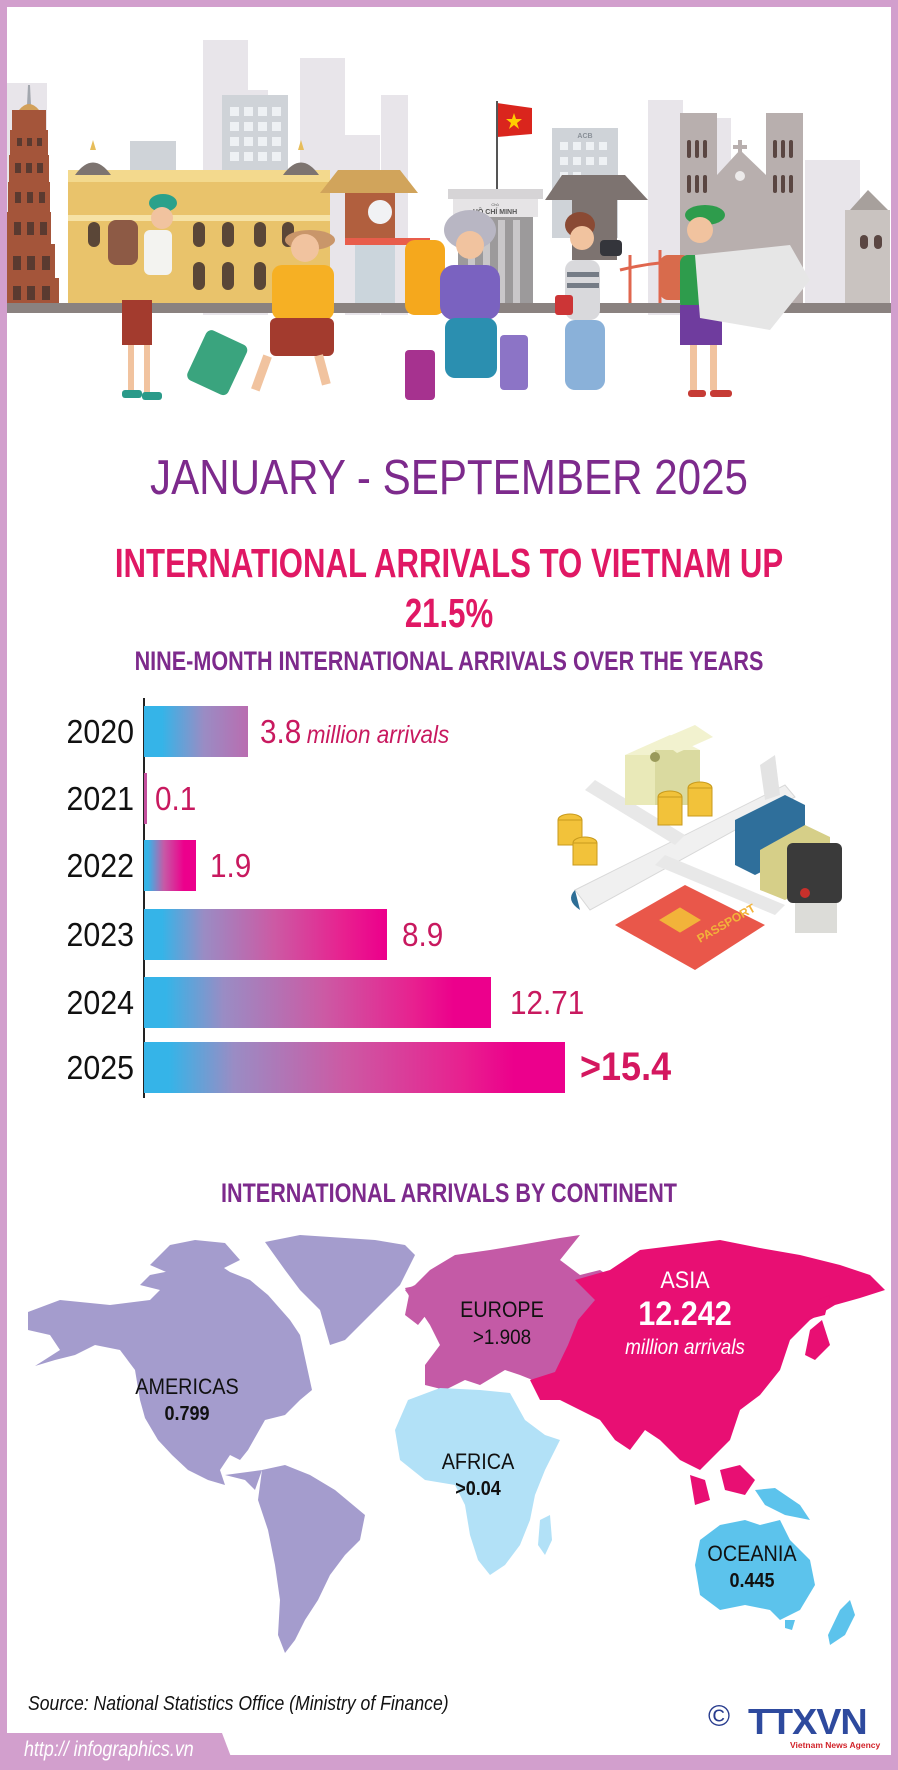 This screenshot has width=898, height=1770. What do you see at coordinates (808, 1721) in the screenshot?
I see `ttxvn-logo: TTXVN` at bounding box center [808, 1721].